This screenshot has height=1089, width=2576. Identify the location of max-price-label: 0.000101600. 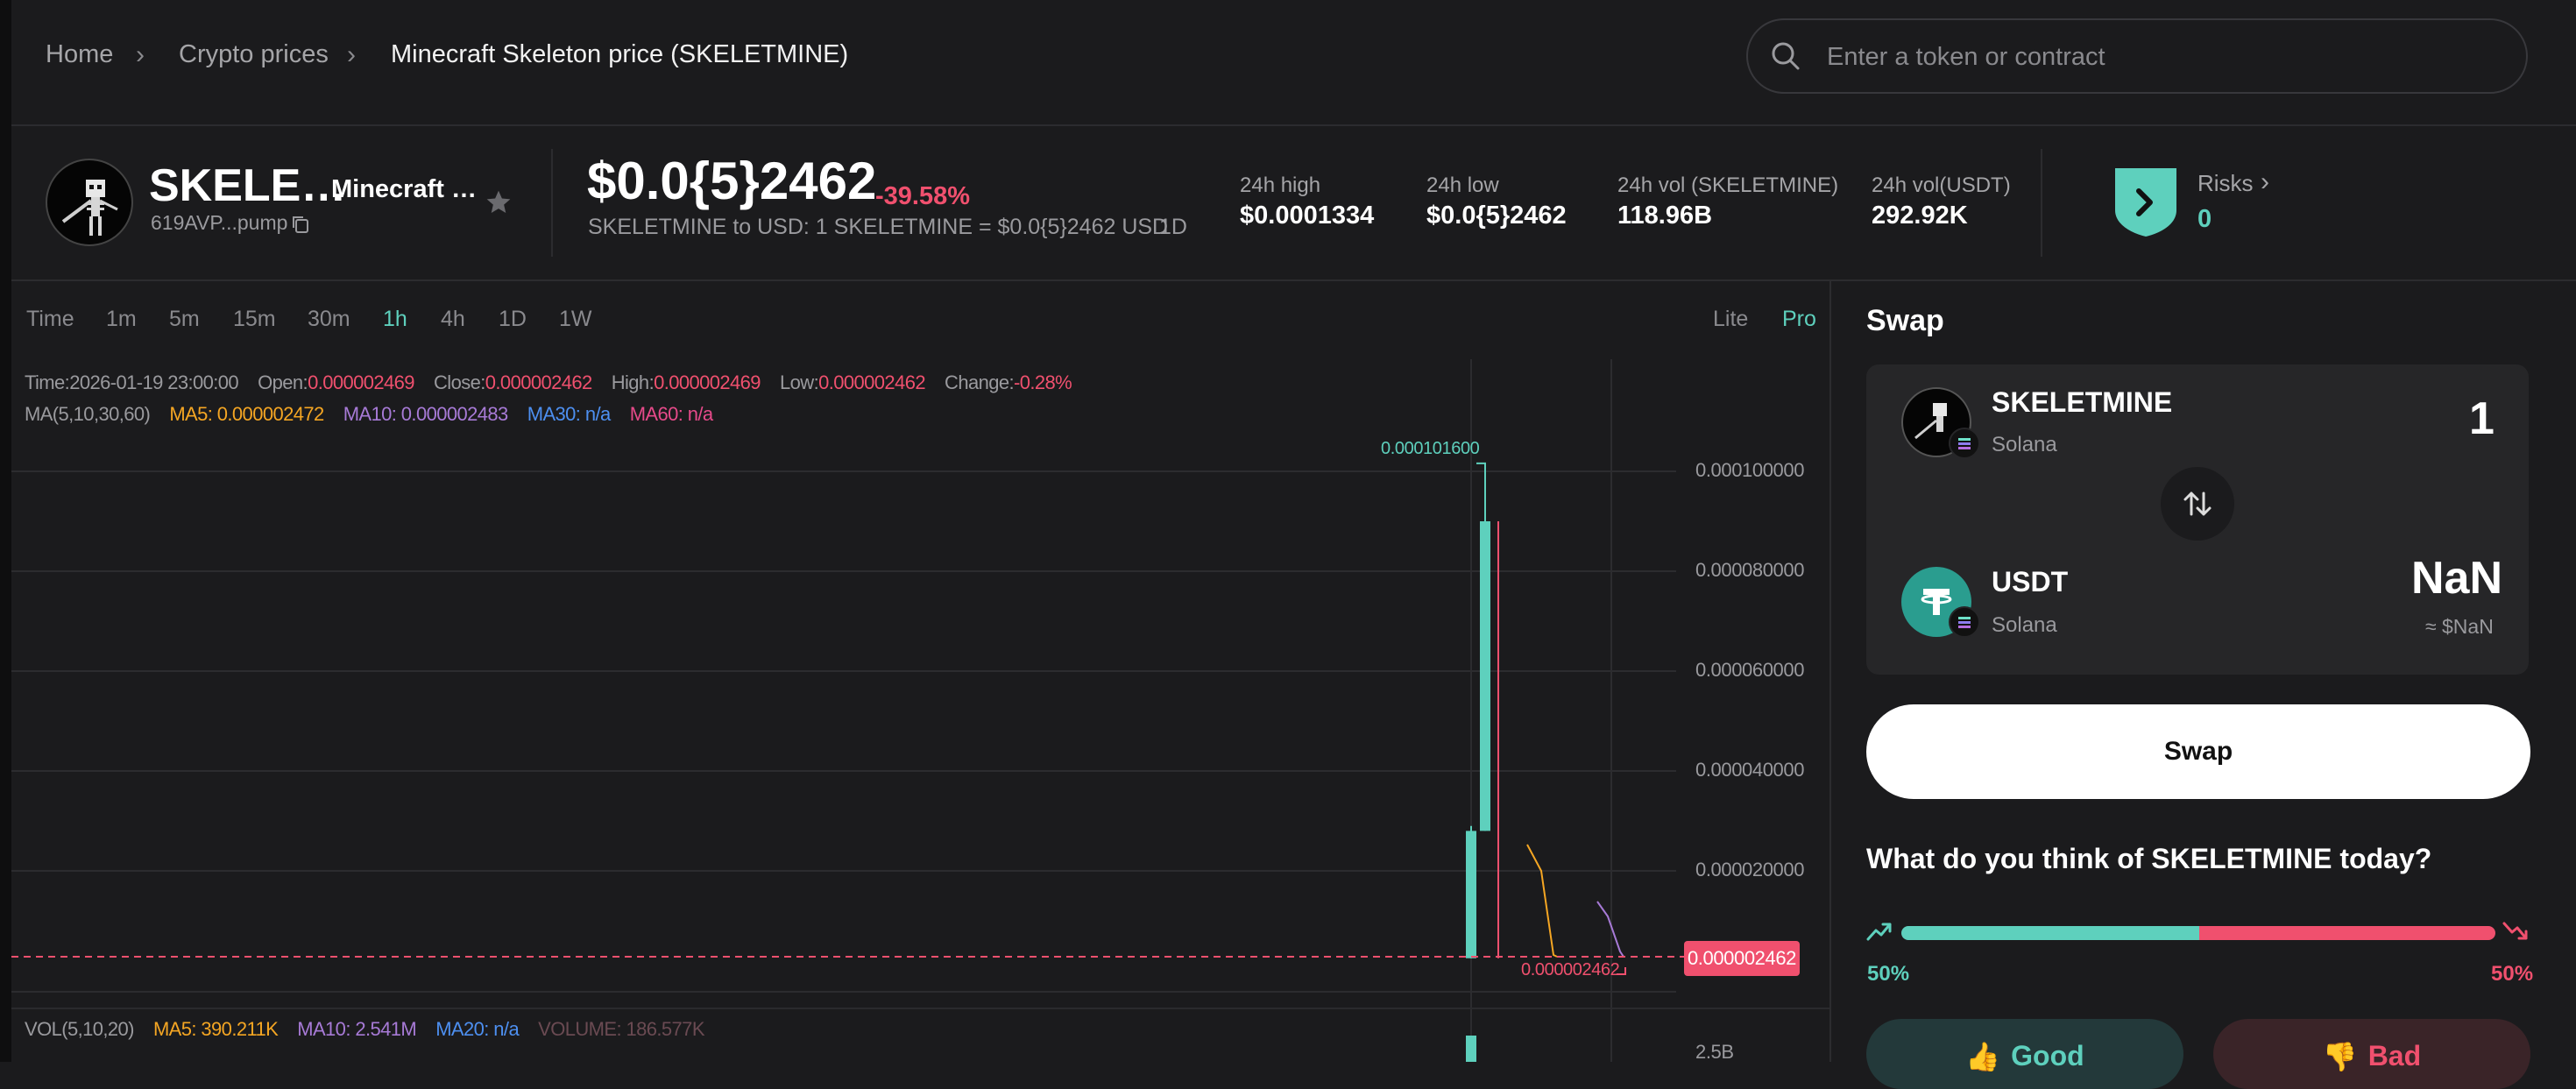
(1430, 448).